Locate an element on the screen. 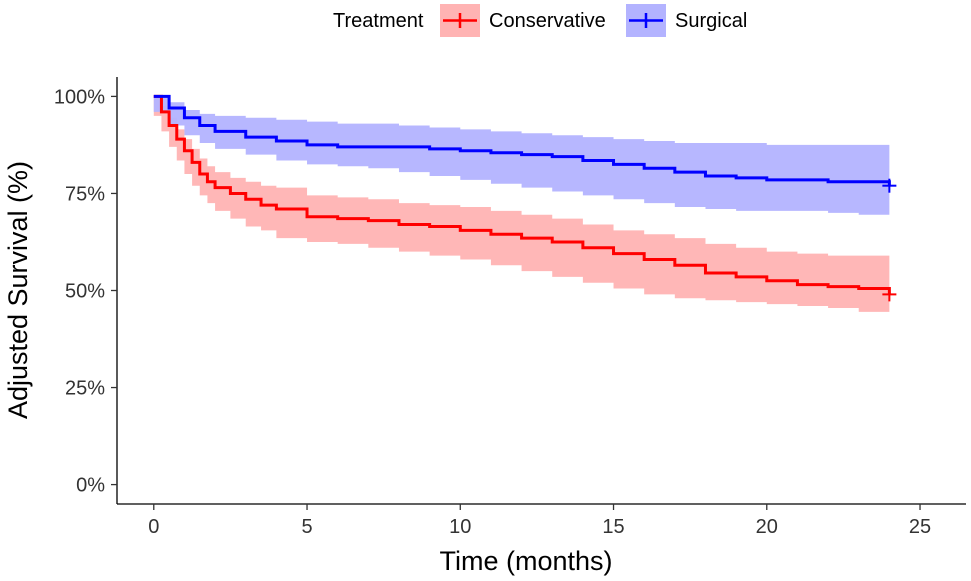  legend-label-conservative: Conservative is located at coordinates (547, 21).